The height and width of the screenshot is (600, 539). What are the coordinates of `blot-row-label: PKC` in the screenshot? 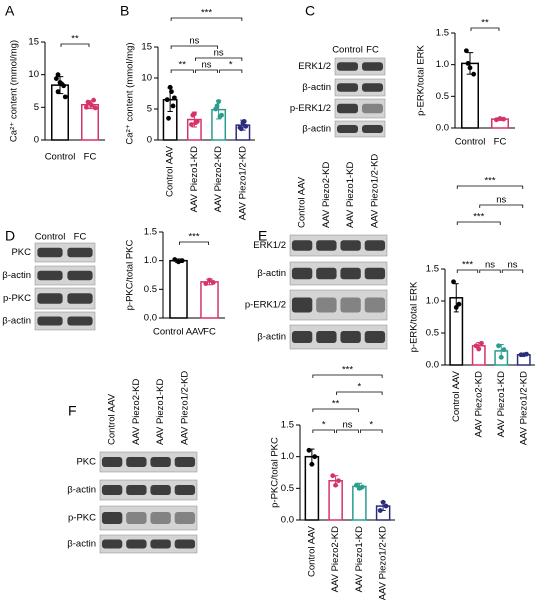 It's located at (86, 462).